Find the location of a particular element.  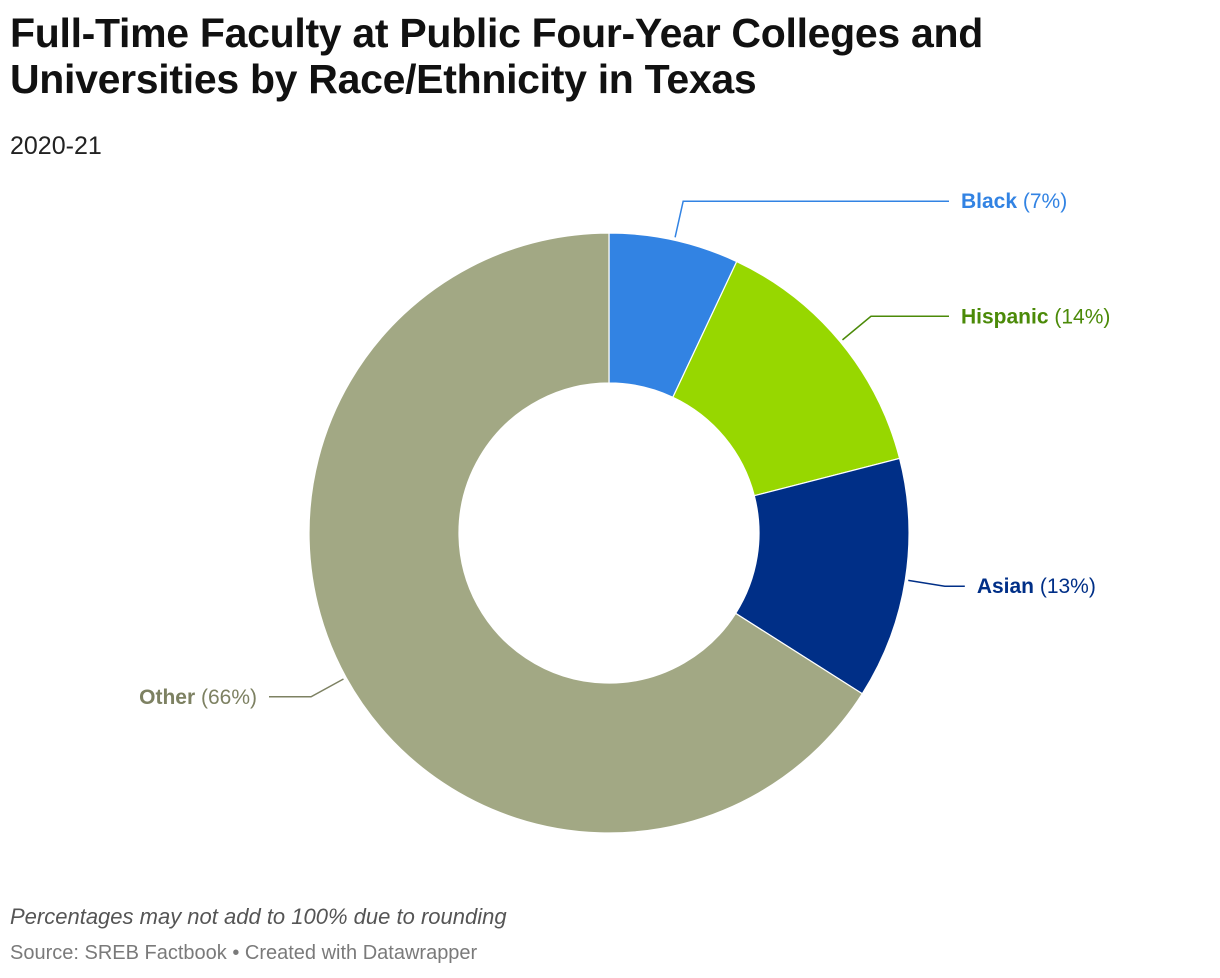

slice-label-name: Hispanic is located at coordinates (1005, 316).